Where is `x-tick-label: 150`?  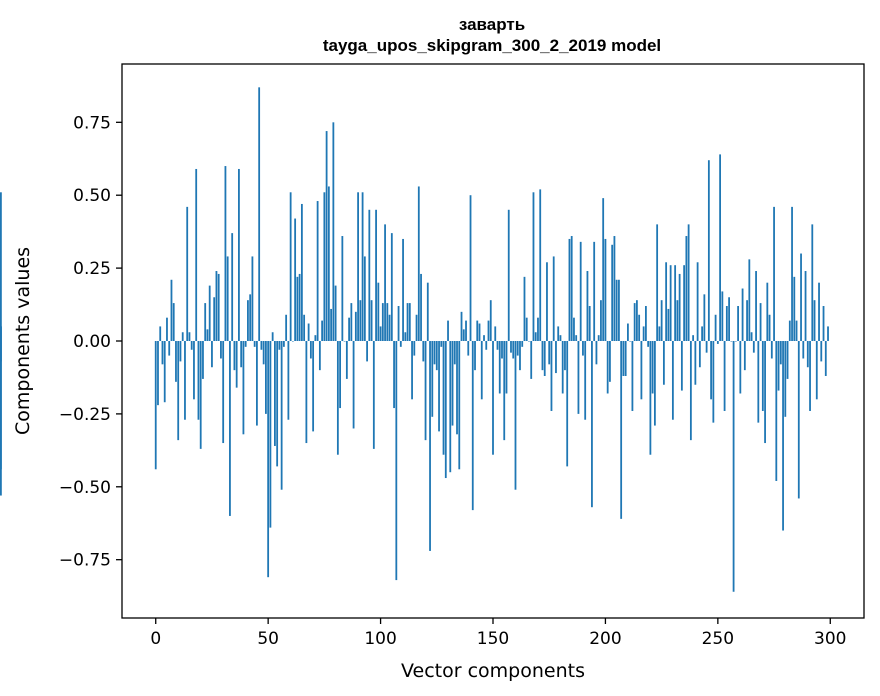 x-tick-label: 150 is located at coordinates (493, 639).